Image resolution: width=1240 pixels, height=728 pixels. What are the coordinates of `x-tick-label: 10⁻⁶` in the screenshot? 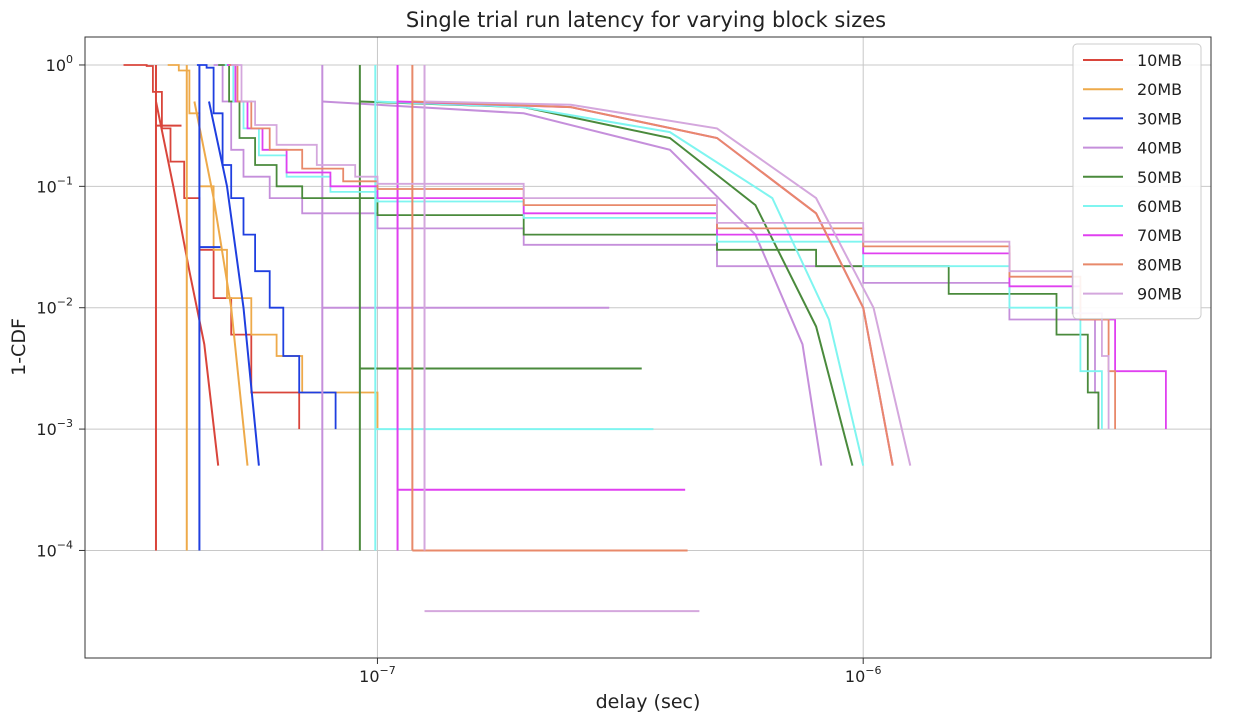 It's located at (863, 675).